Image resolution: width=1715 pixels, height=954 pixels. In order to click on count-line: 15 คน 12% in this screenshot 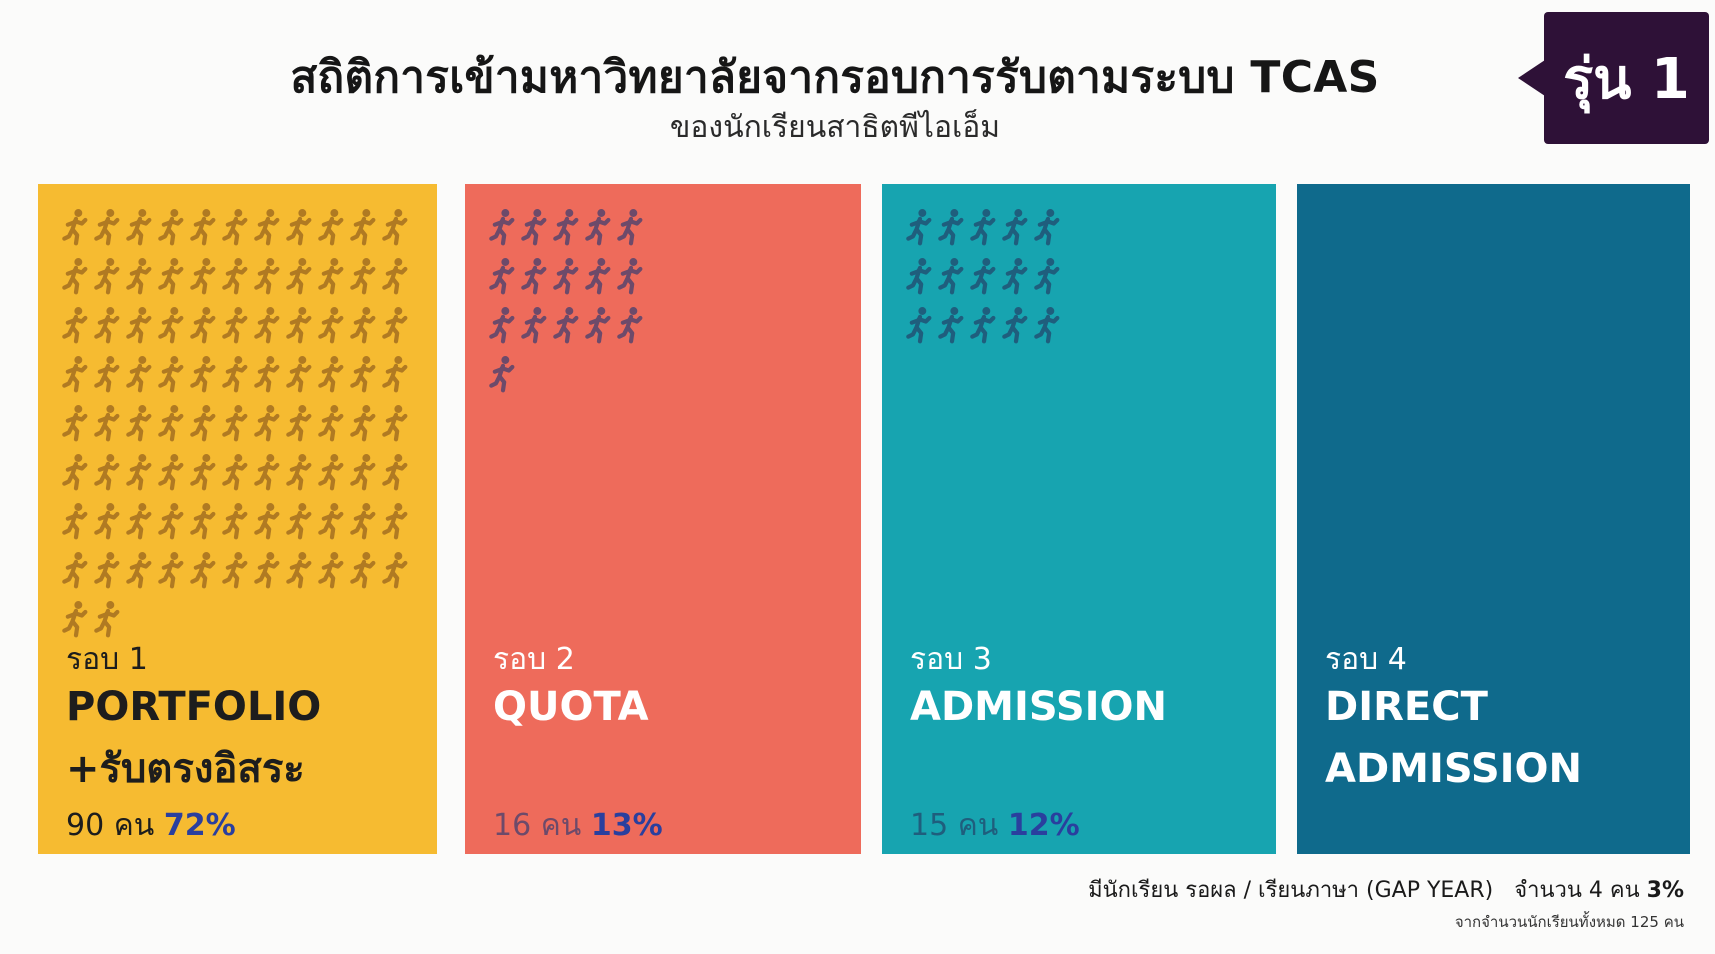, I will do `click(995, 825)`.